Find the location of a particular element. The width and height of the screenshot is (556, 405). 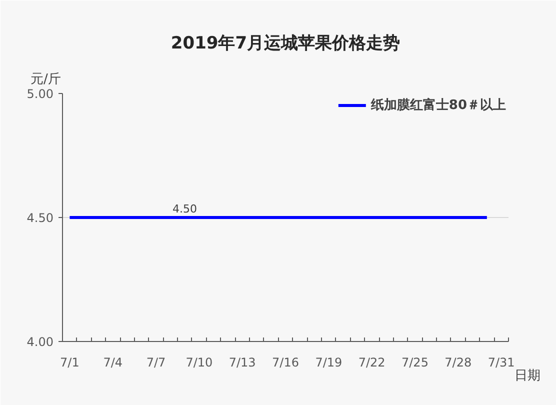

x-tick-label: 7/28 is located at coordinates (458, 363).